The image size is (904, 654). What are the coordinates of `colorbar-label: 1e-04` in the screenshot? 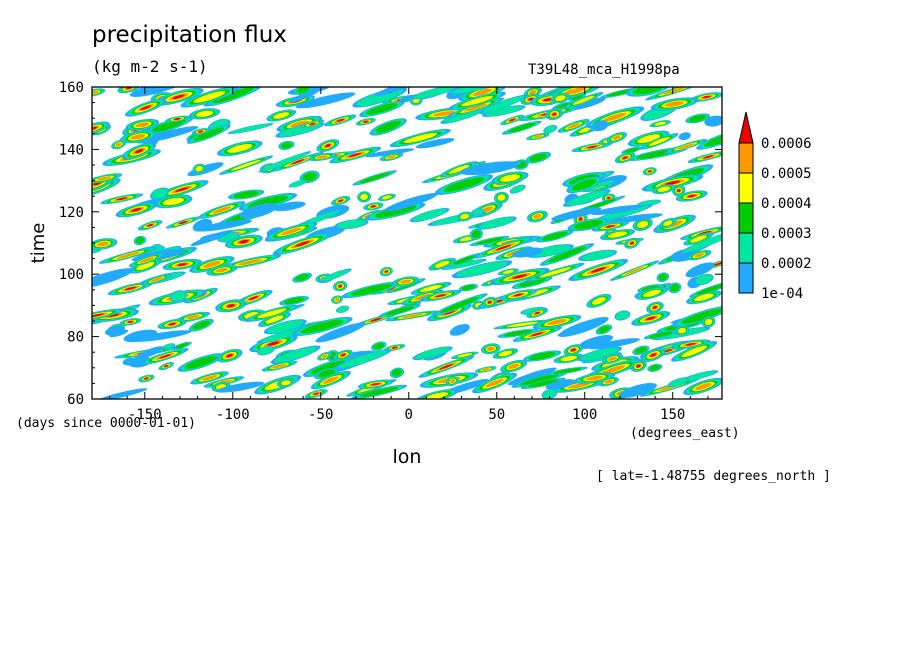 It's located at (782, 294).